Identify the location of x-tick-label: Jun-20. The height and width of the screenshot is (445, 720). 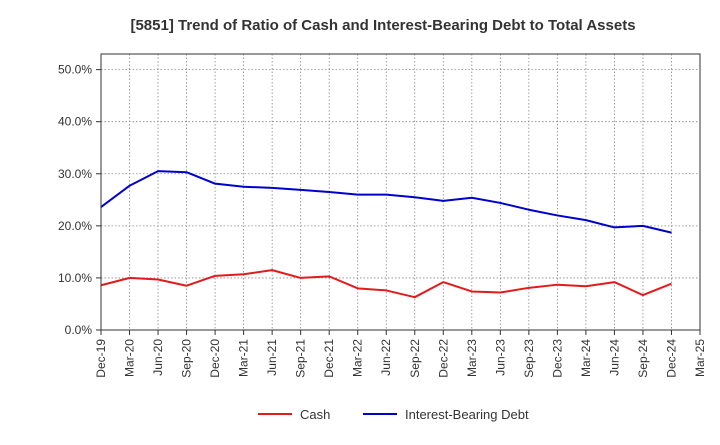
(158, 357).